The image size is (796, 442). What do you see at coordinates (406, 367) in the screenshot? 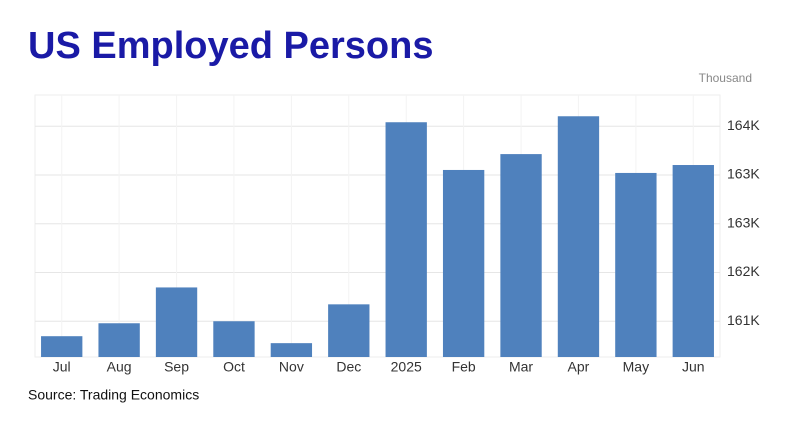
I see `x-tick-label: 2025` at bounding box center [406, 367].